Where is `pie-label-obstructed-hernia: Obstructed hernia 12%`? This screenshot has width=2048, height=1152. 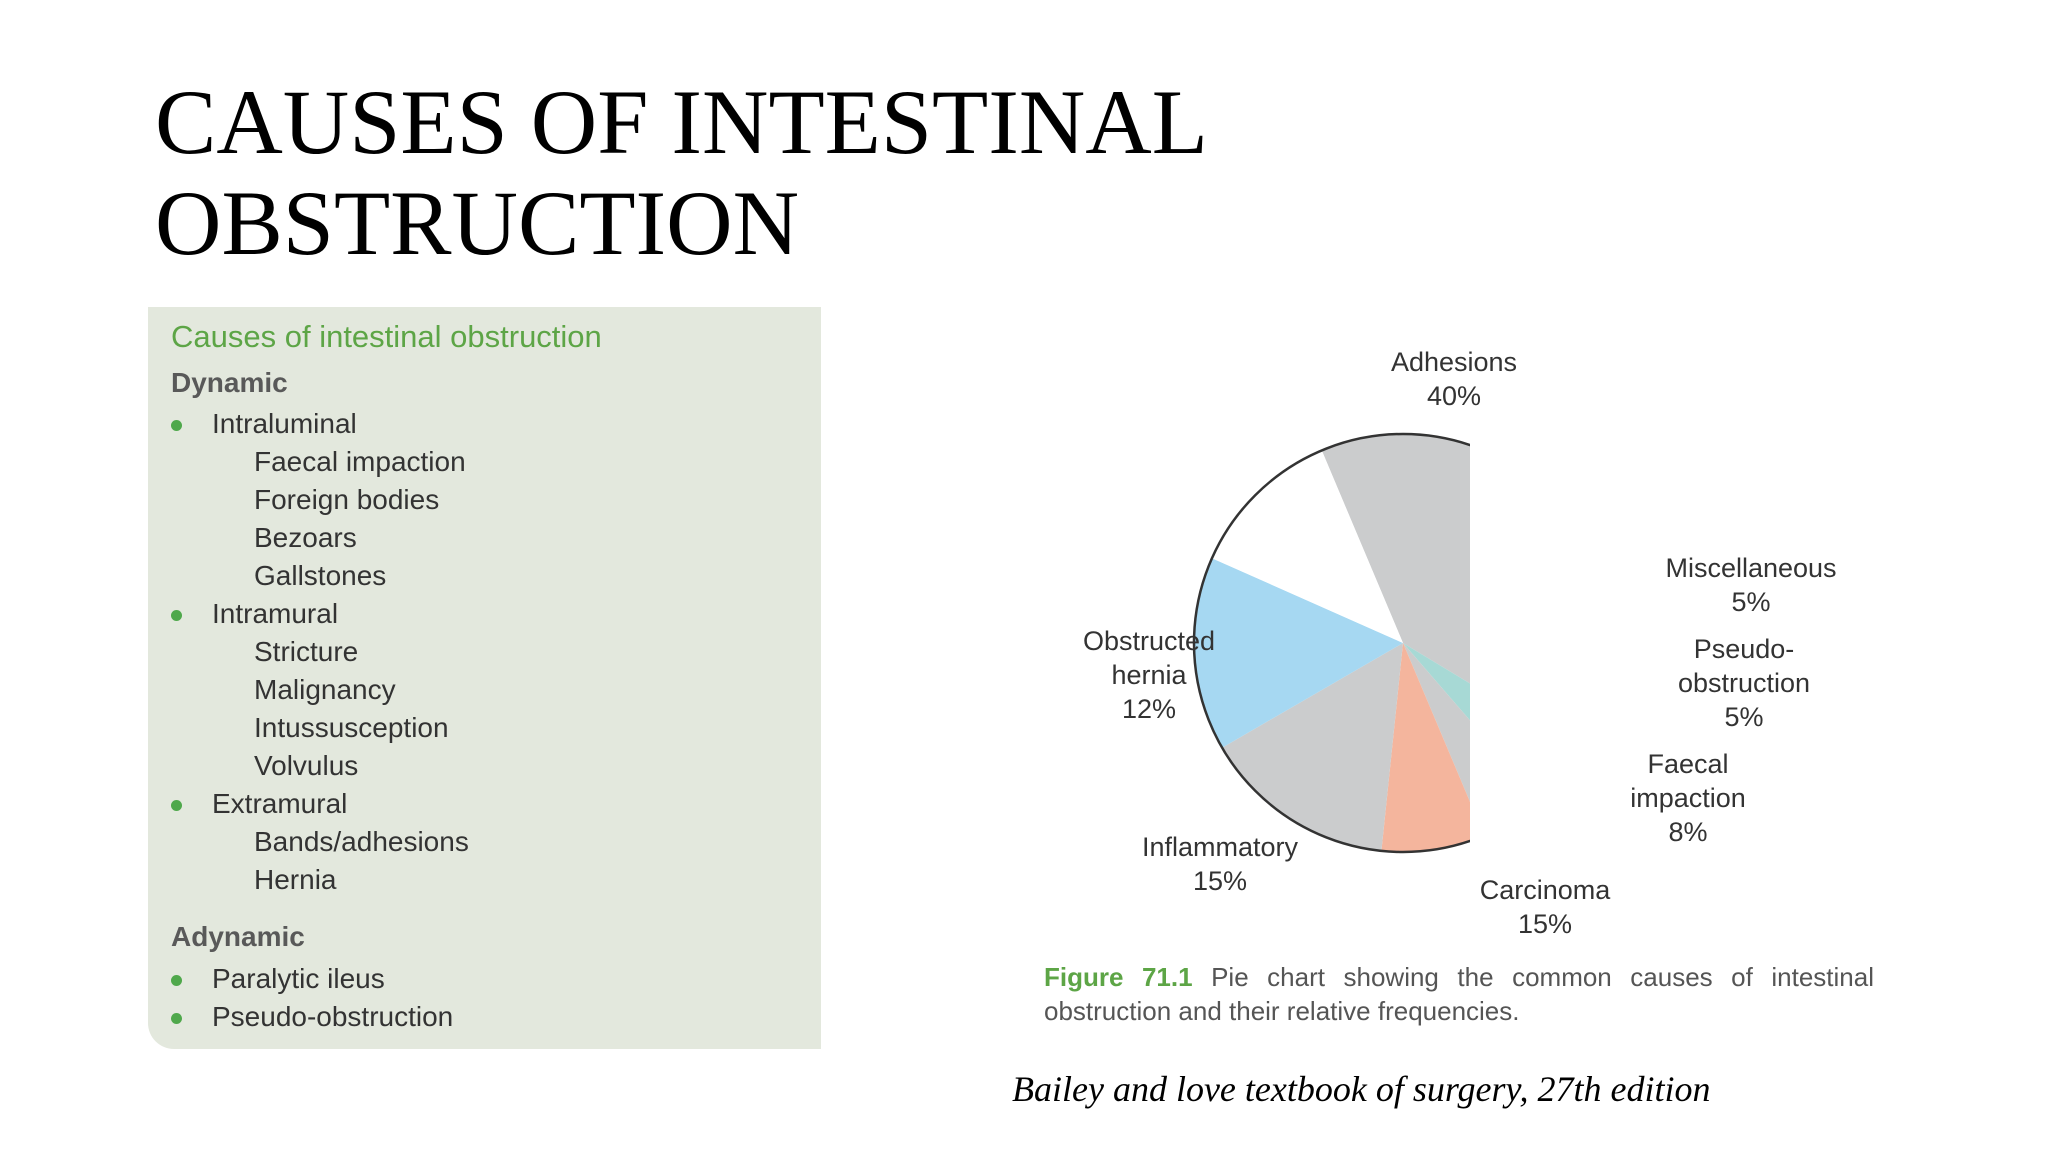 pie-label-obstructed-hernia: Obstructed hernia 12% is located at coordinates (1149, 675).